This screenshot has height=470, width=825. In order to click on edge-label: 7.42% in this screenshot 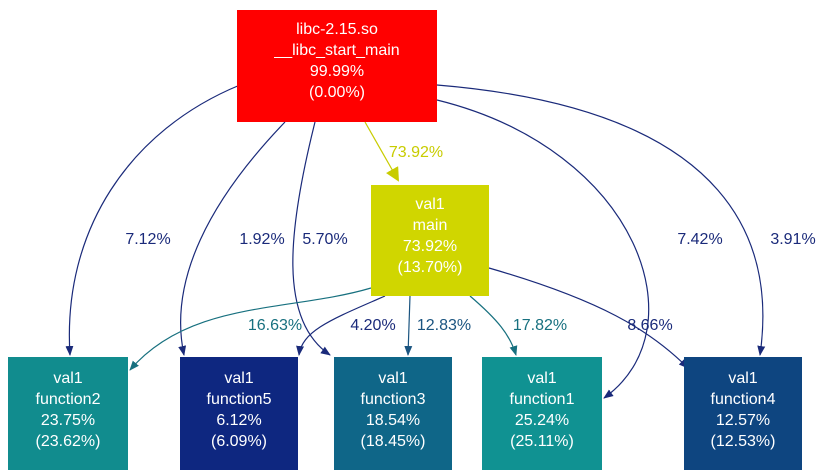, I will do `click(699, 239)`.